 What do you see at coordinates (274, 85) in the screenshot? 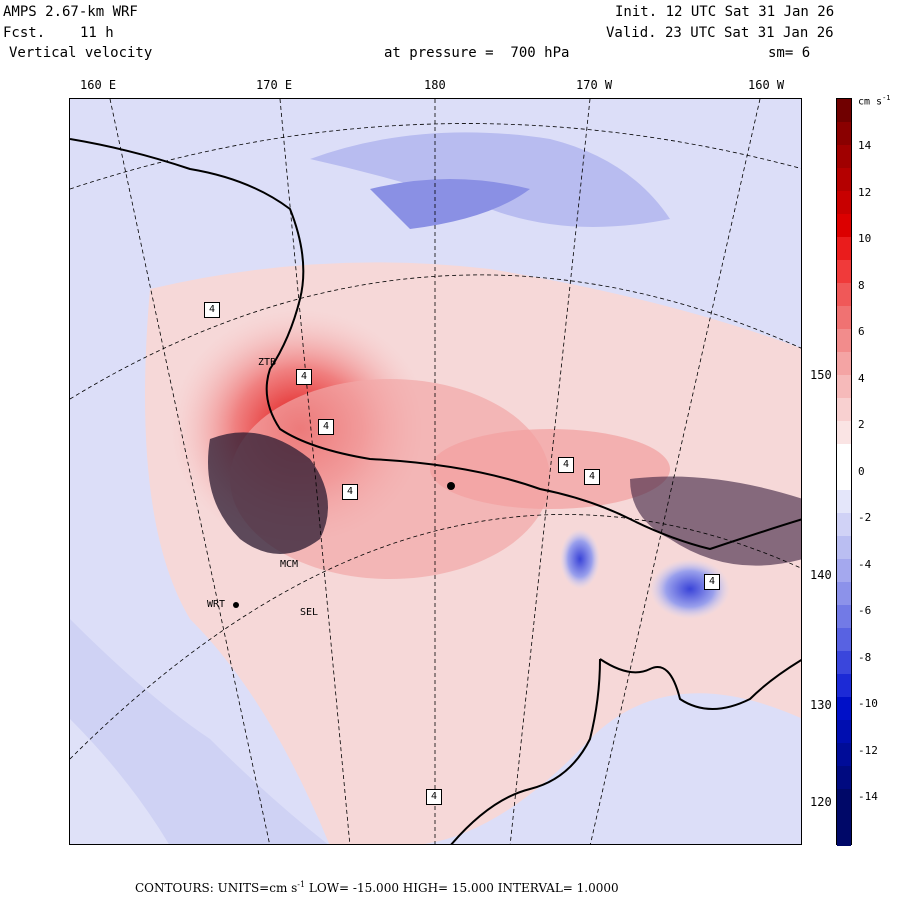
I see `lon-label-170e: 170 E` at bounding box center [274, 85].